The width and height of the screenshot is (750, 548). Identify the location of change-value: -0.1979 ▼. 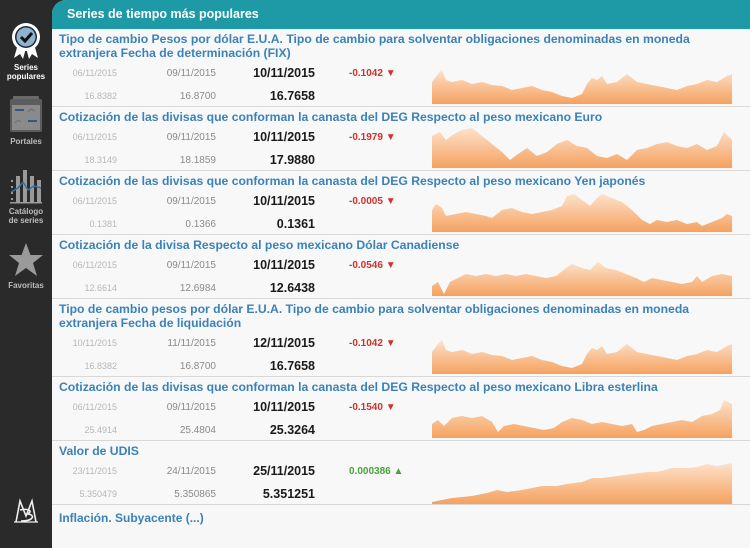
(372, 137).